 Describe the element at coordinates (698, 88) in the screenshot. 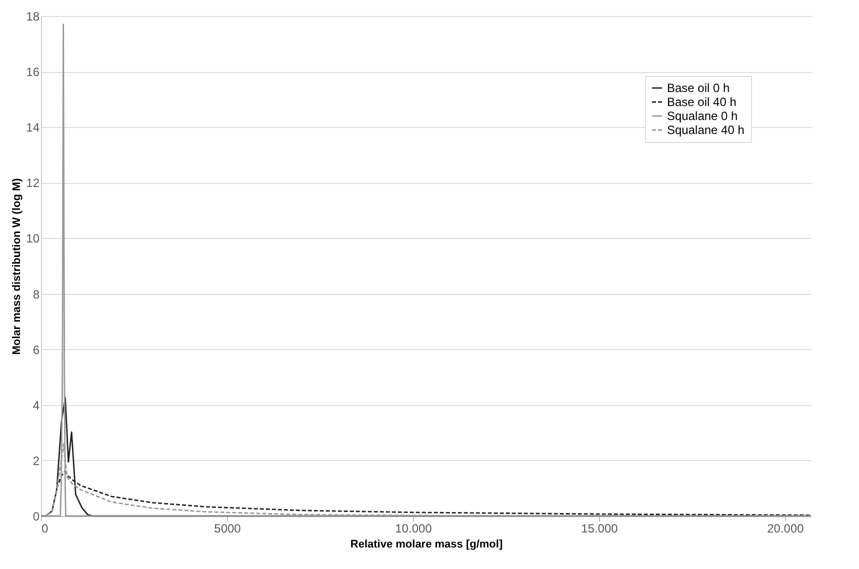

I see `legend-label: Base oil 0 h` at that location.